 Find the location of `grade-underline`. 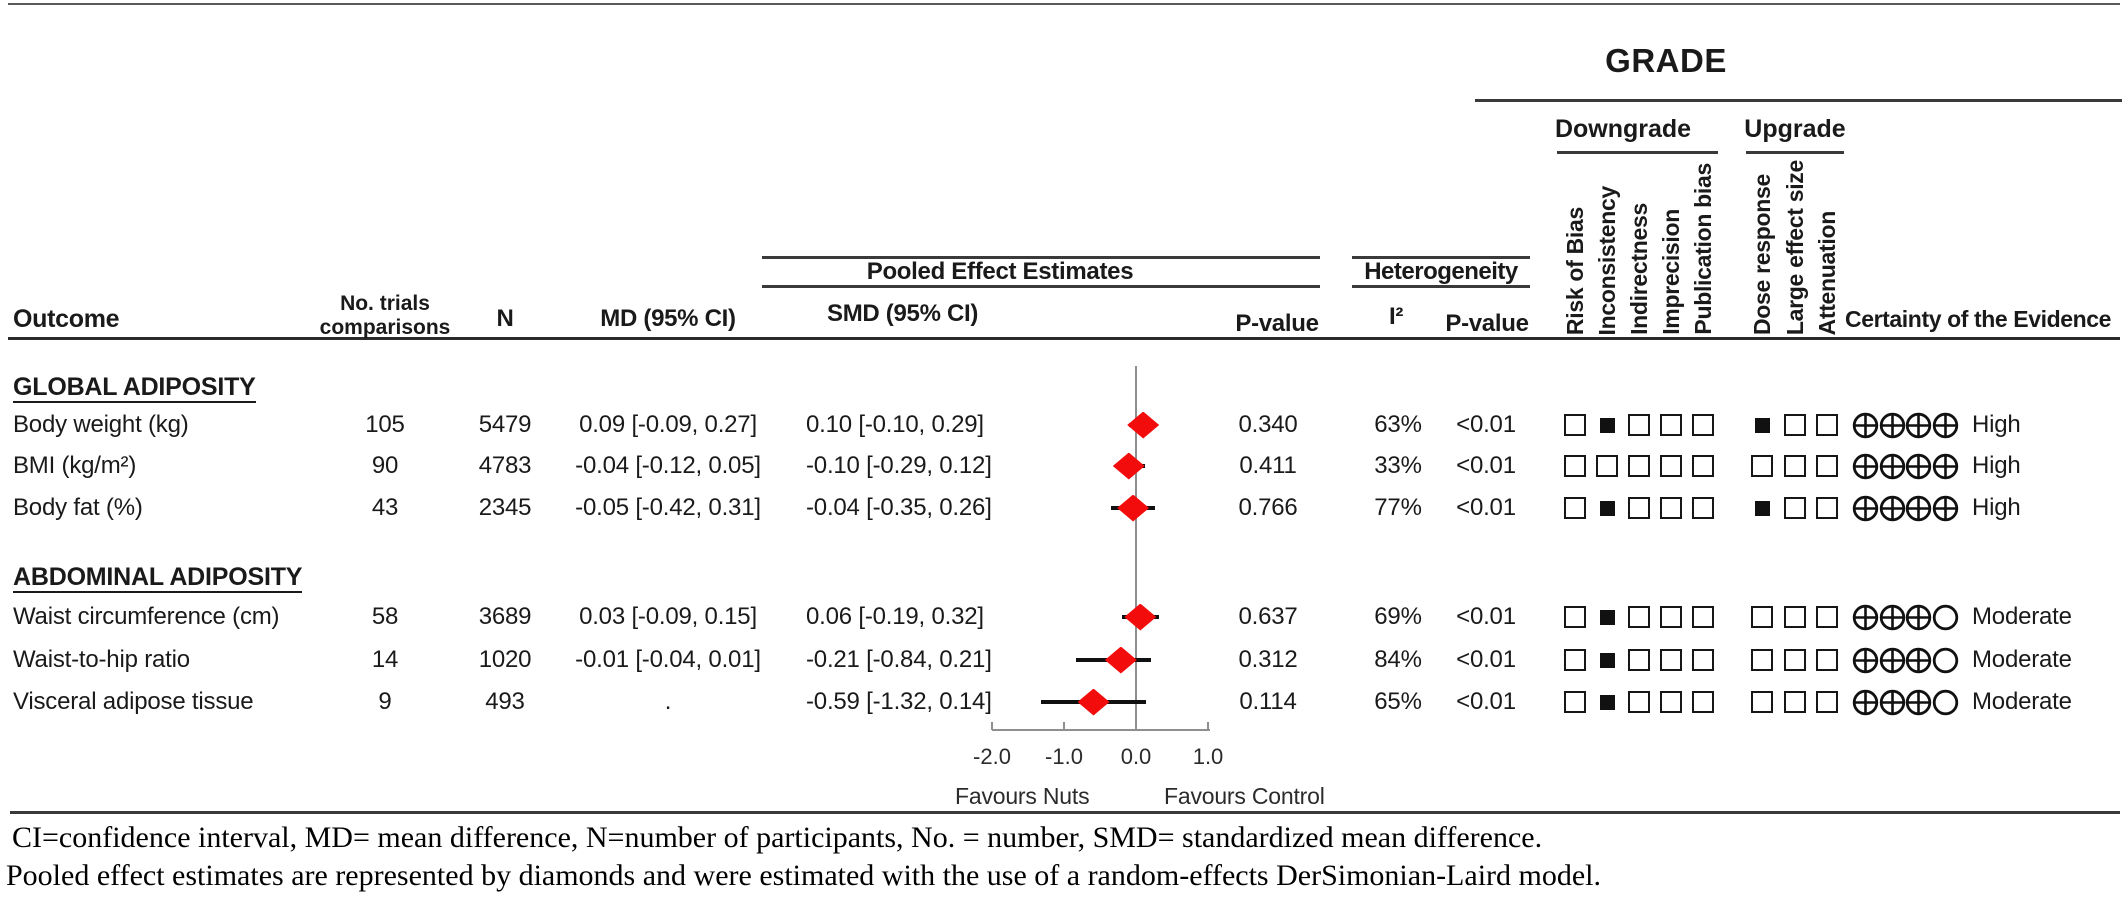

grade-underline is located at coordinates (1798, 100).